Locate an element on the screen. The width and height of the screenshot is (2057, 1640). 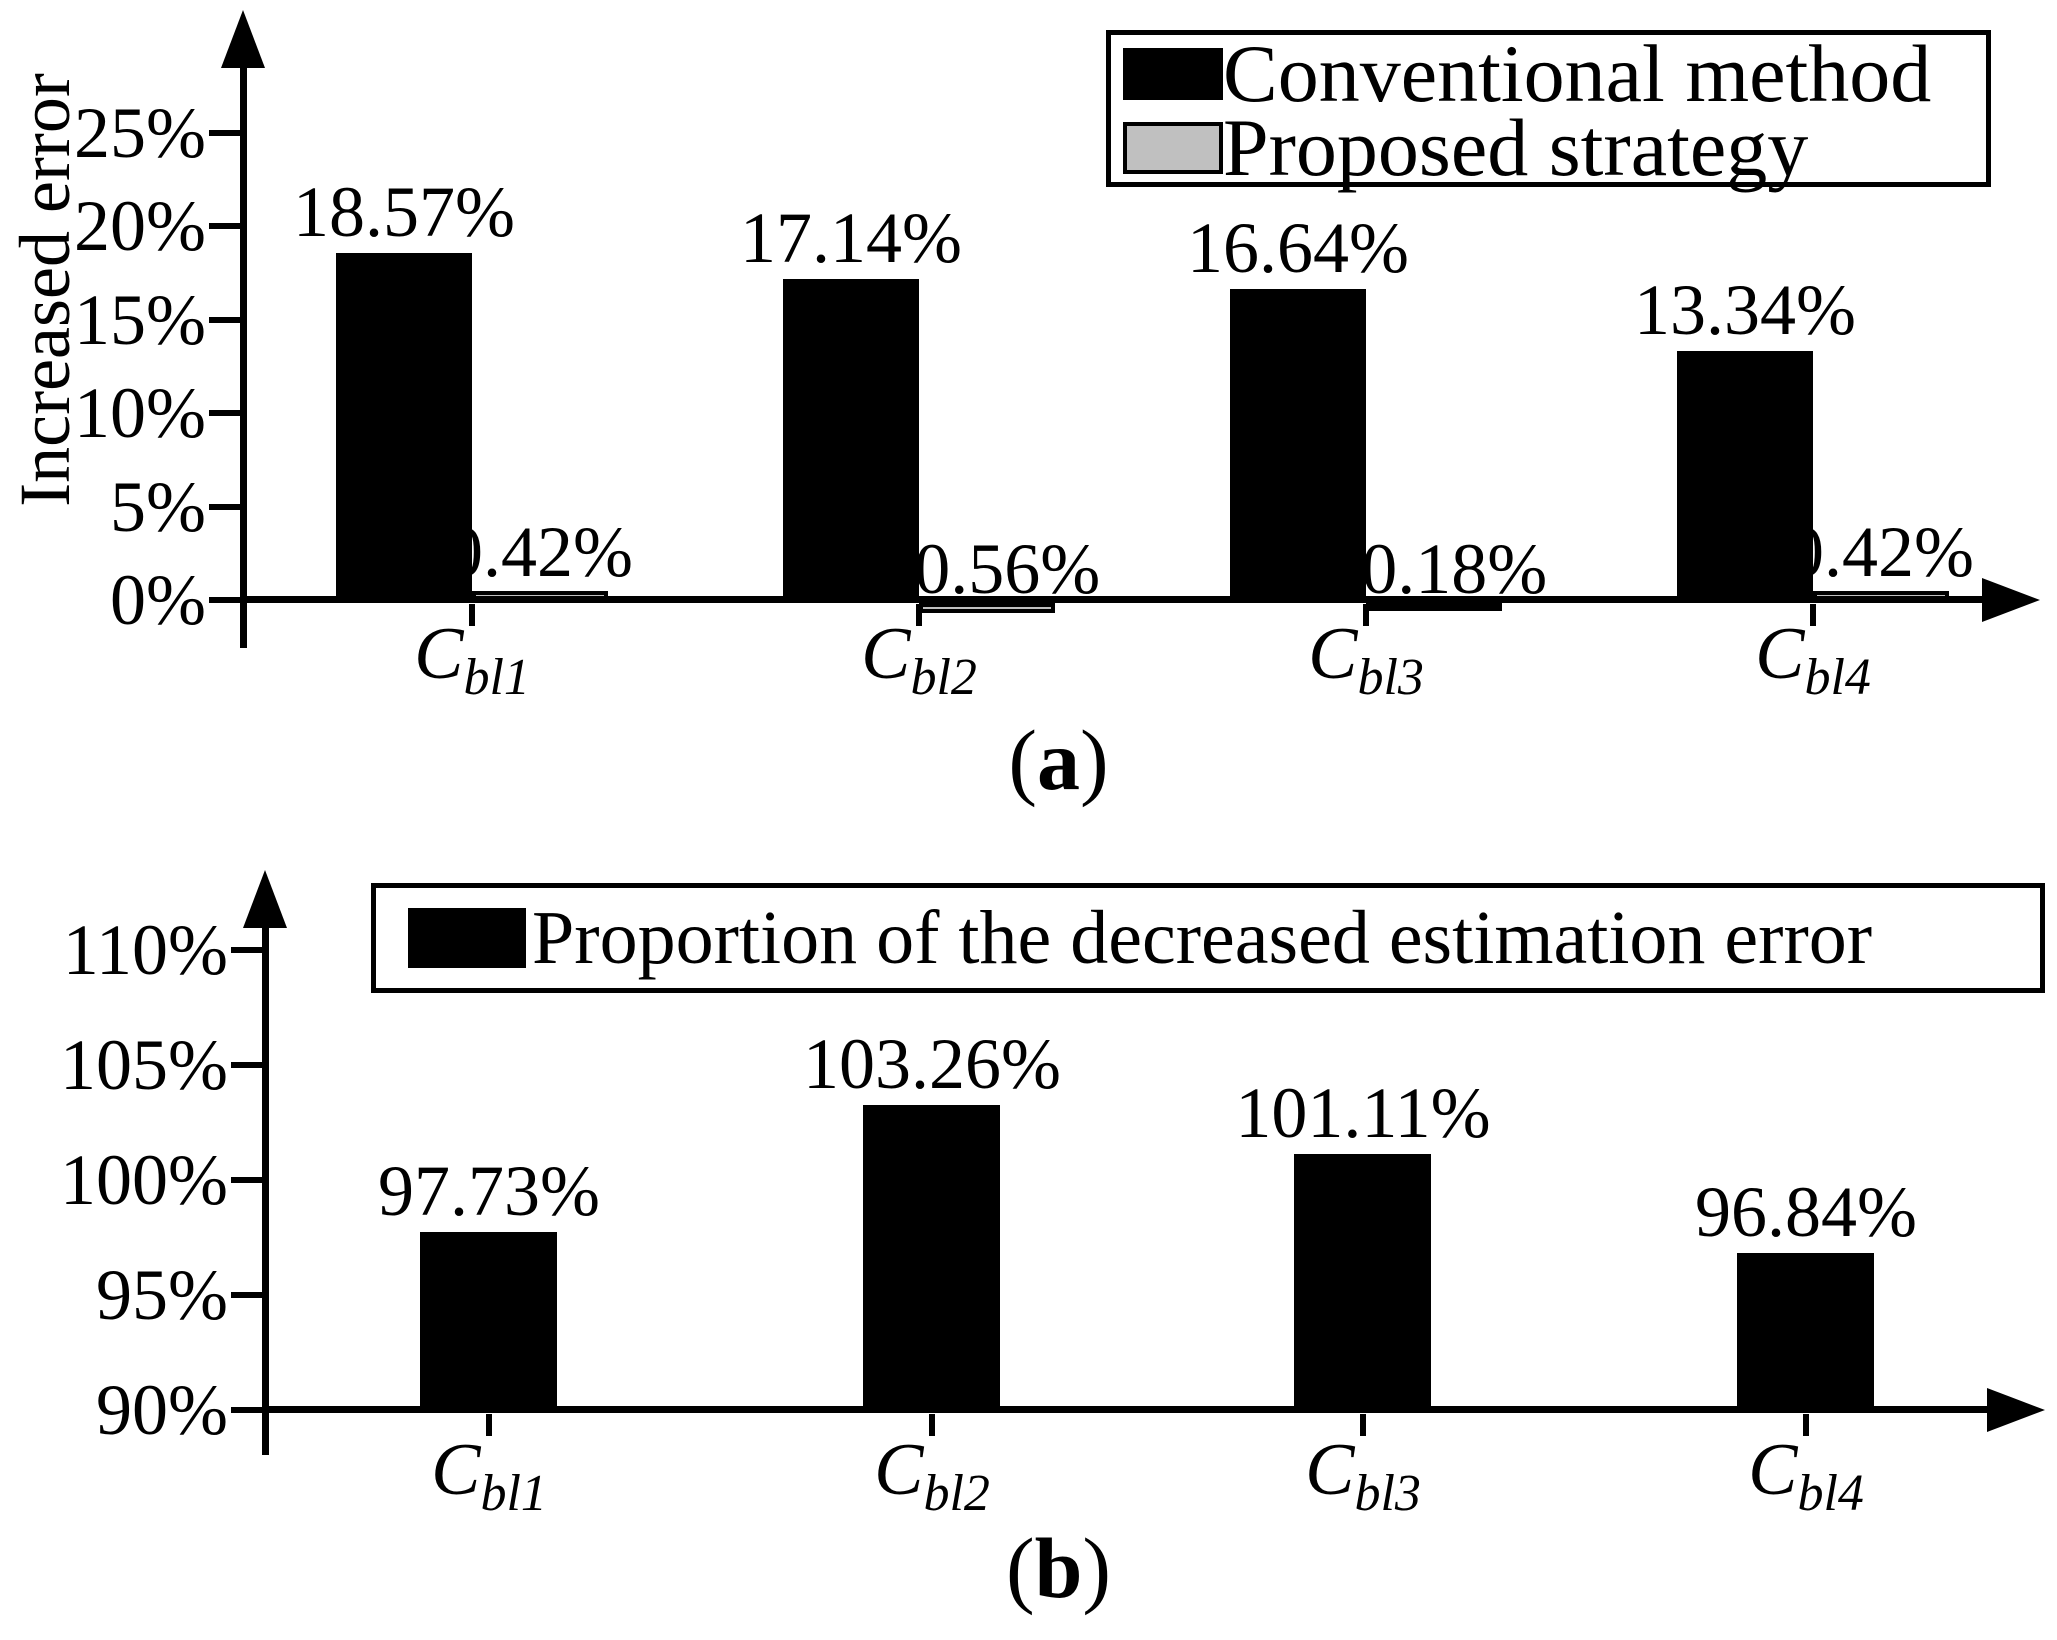
bar-value-label: 96.84% is located at coordinates (1806, 1212).